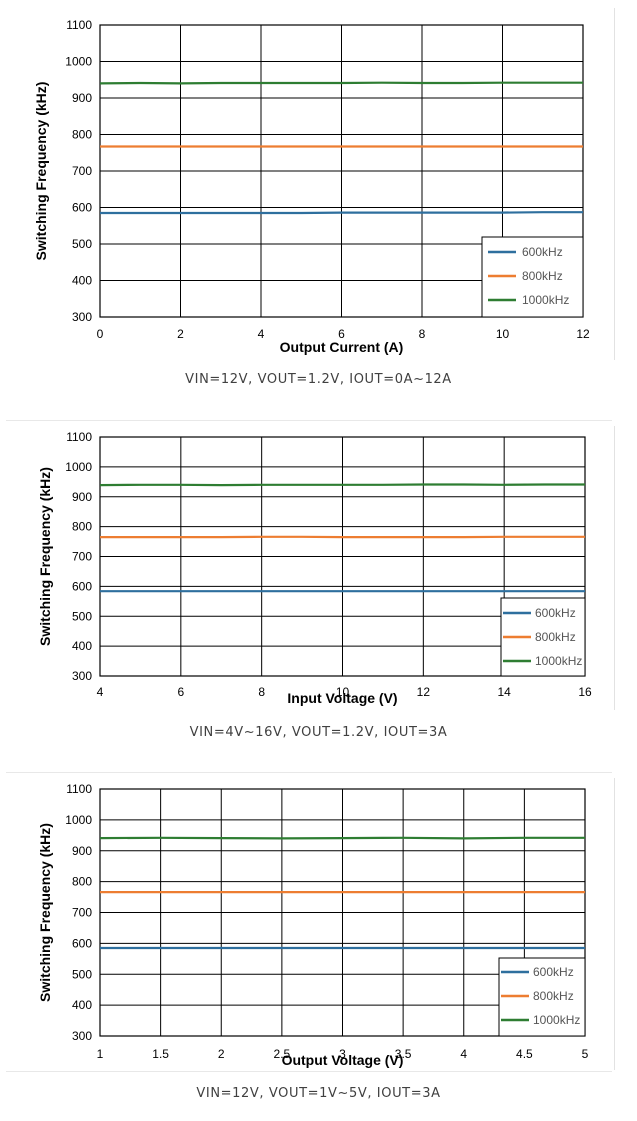  Describe the element at coordinates (585, 692) in the screenshot. I see `x-tick-label: 16` at that location.